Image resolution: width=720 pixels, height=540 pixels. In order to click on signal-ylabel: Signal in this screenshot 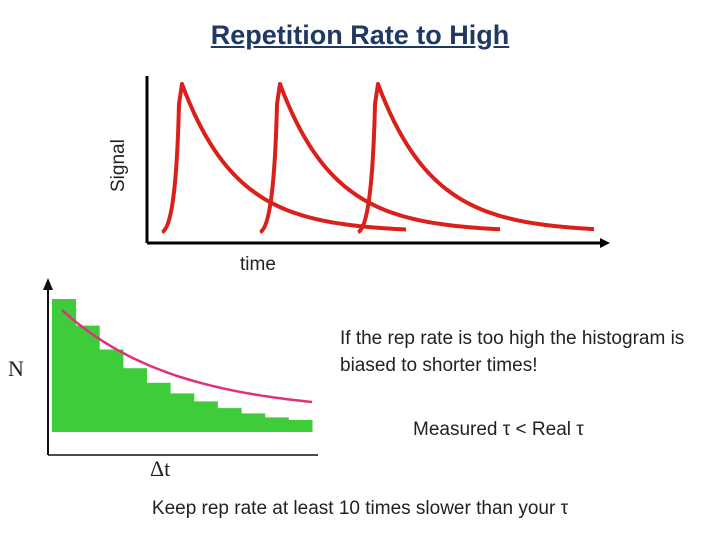, I will do `click(118, 165)`.